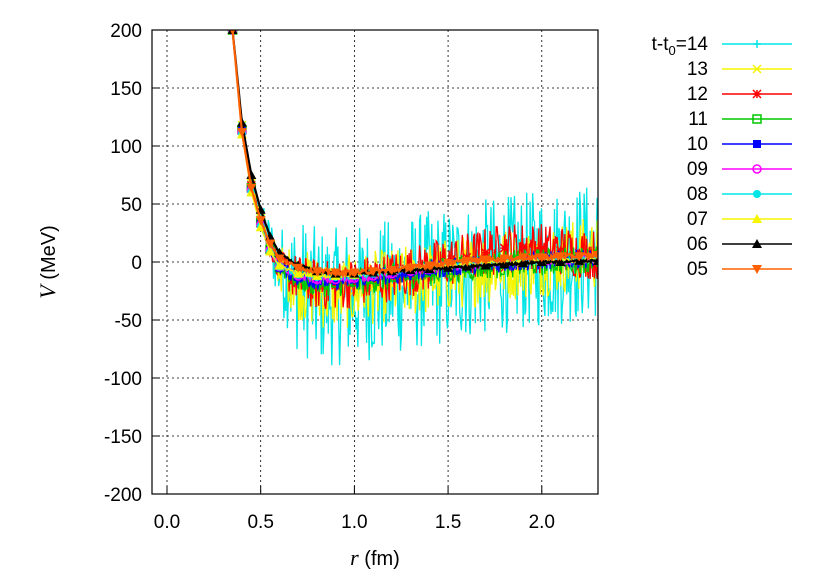  What do you see at coordinates (697, 219) in the screenshot?
I see `legend-label: 07` at bounding box center [697, 219].